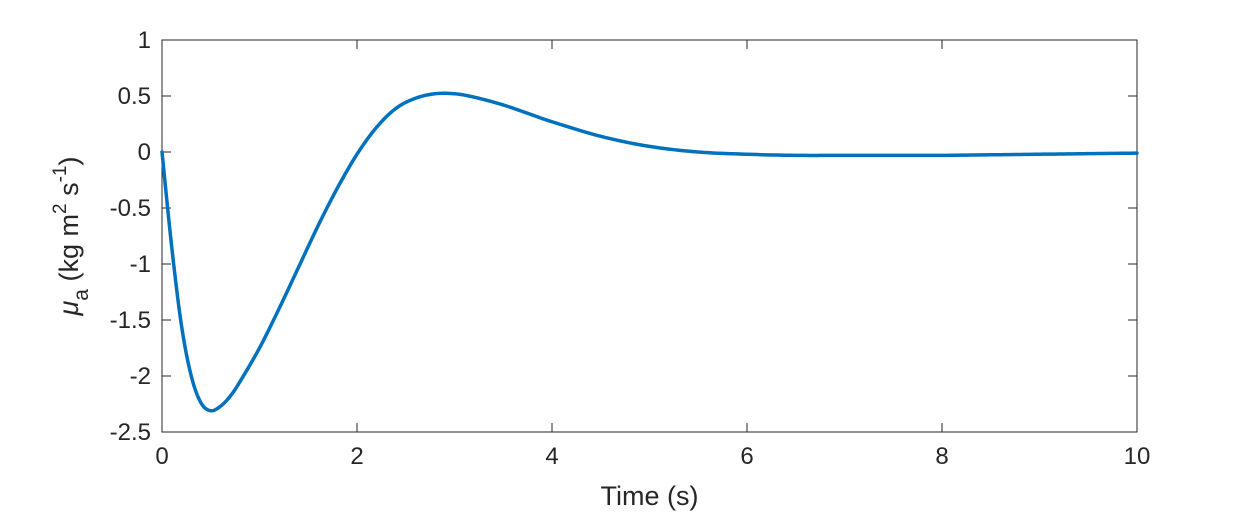 The image size is (1256, 514). I want to click on x-tick-label: 0, so click(161, 456).